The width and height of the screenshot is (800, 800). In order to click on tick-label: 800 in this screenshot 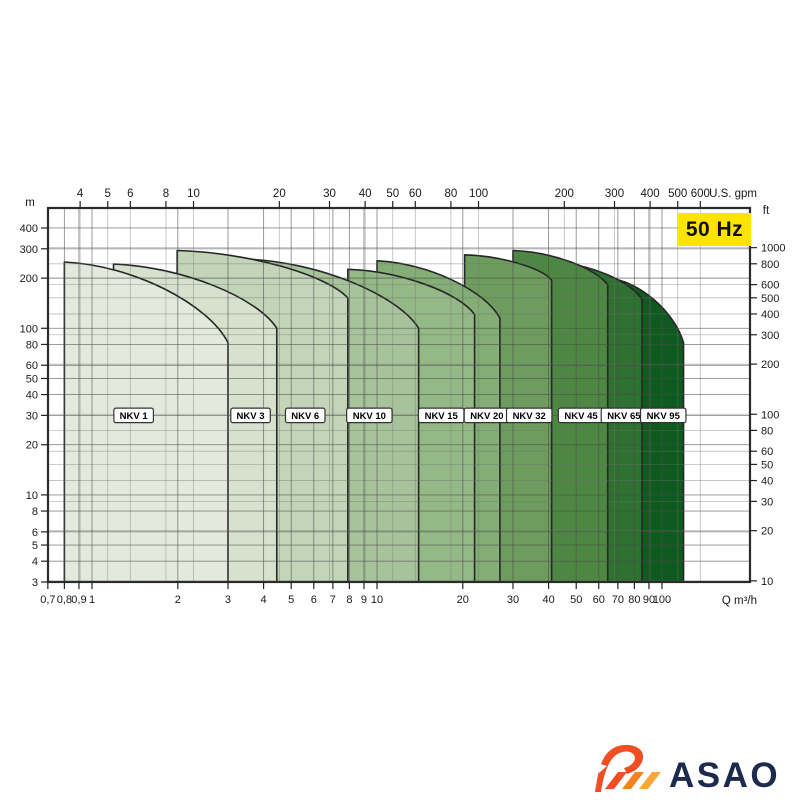, I will do `click(770, 265)`.